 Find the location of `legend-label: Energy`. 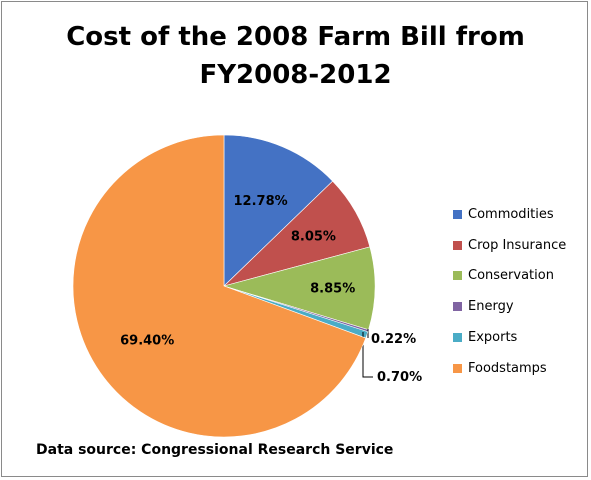

legend-label: Energy is located at coordinates (491, 307).